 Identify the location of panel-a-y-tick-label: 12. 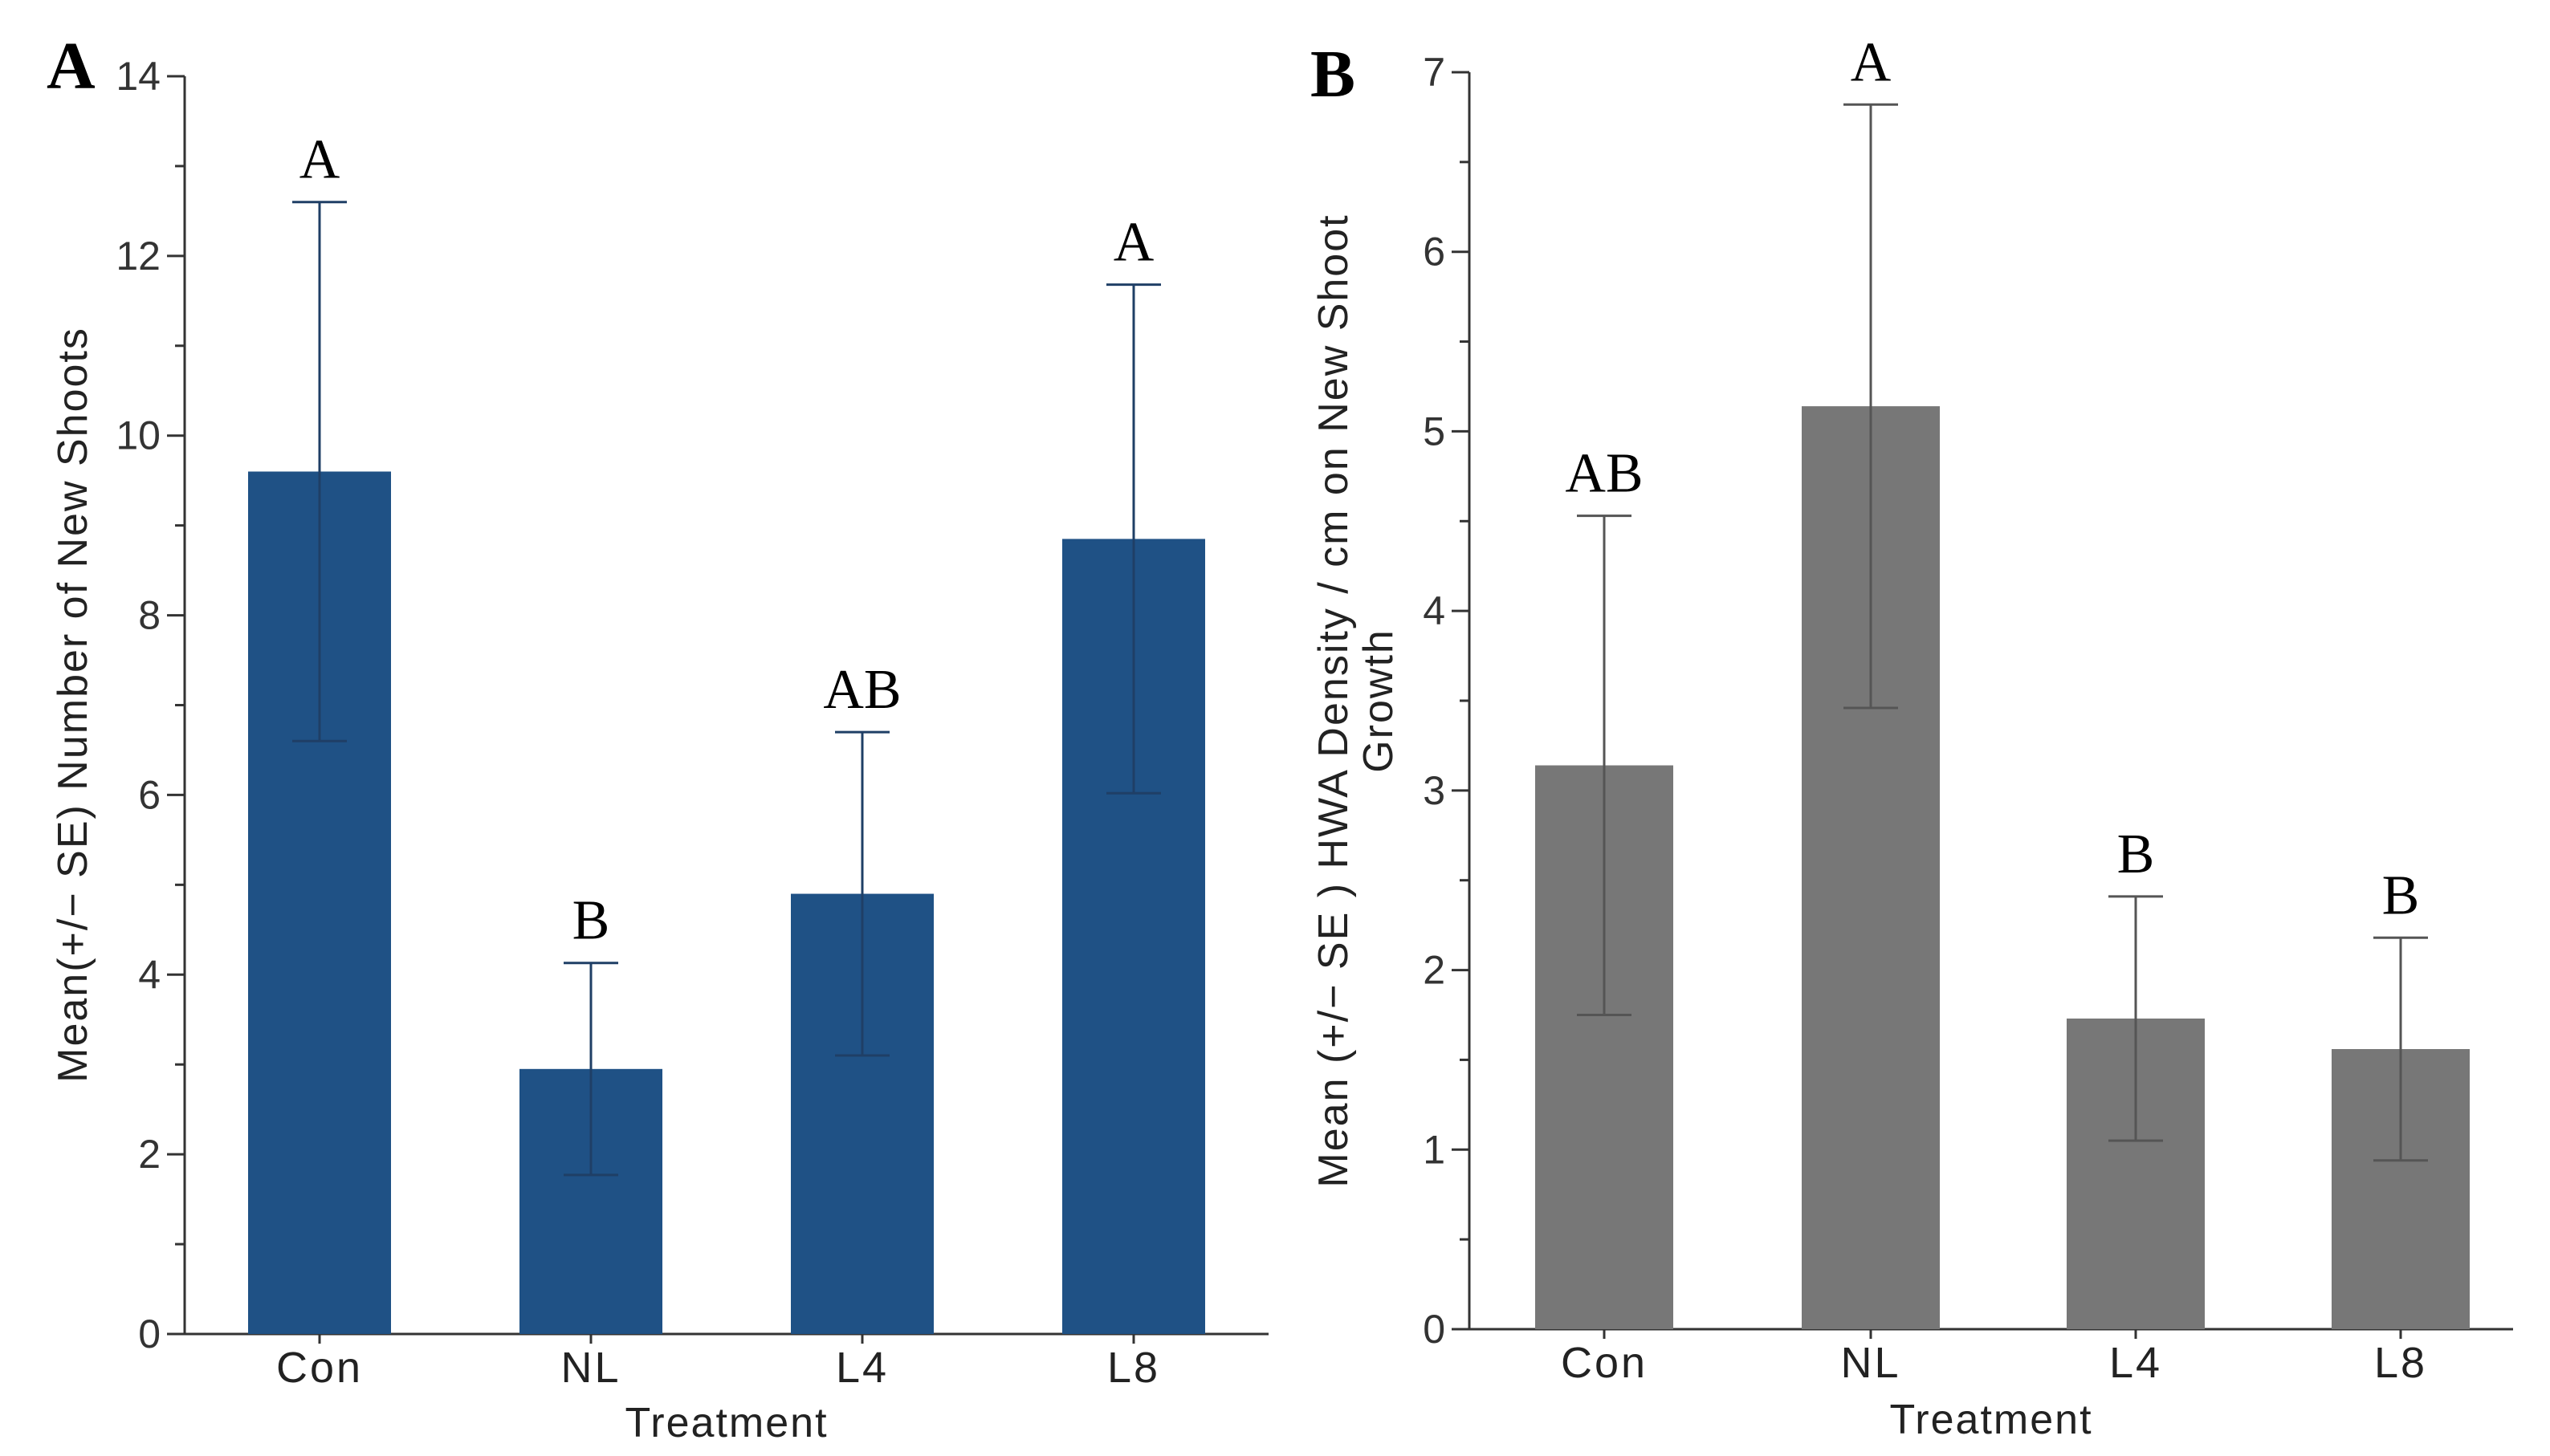
(139, 256).